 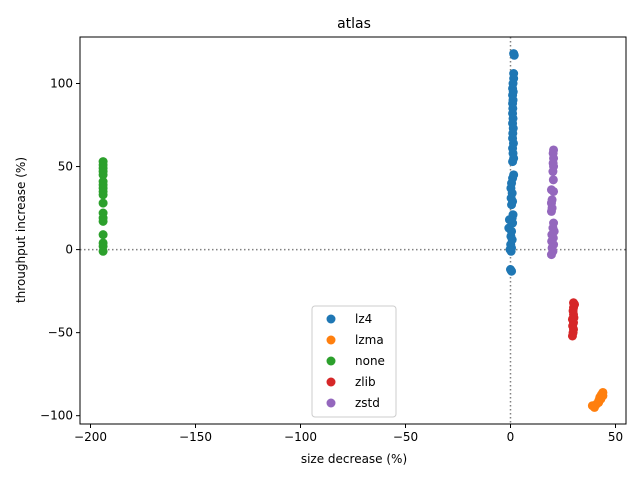 What do you see at coordinates (21, 230) in the screenshot?
I see `y-axis-label: throughput increase (%)` at bounding box center [21, 230].